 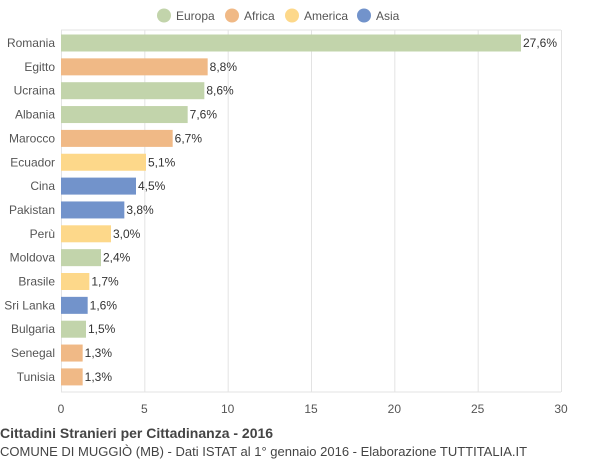 What do you see at coordinates (33, 258) in the screenshot?
I see `category-label-moldova: Moldova` at bounding box center [33, 258].